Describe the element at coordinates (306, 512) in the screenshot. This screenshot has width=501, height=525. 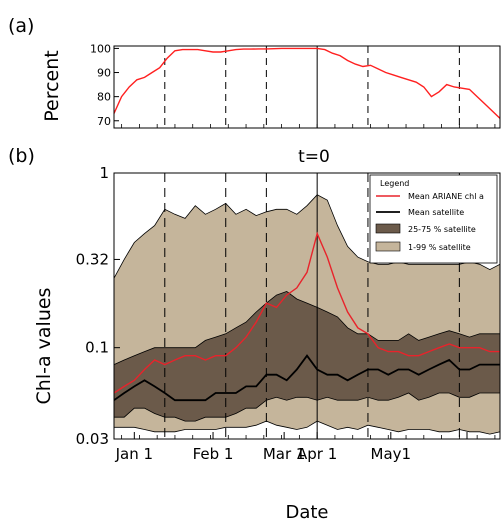
I see `panel-b-xlabel: Date` at that location.